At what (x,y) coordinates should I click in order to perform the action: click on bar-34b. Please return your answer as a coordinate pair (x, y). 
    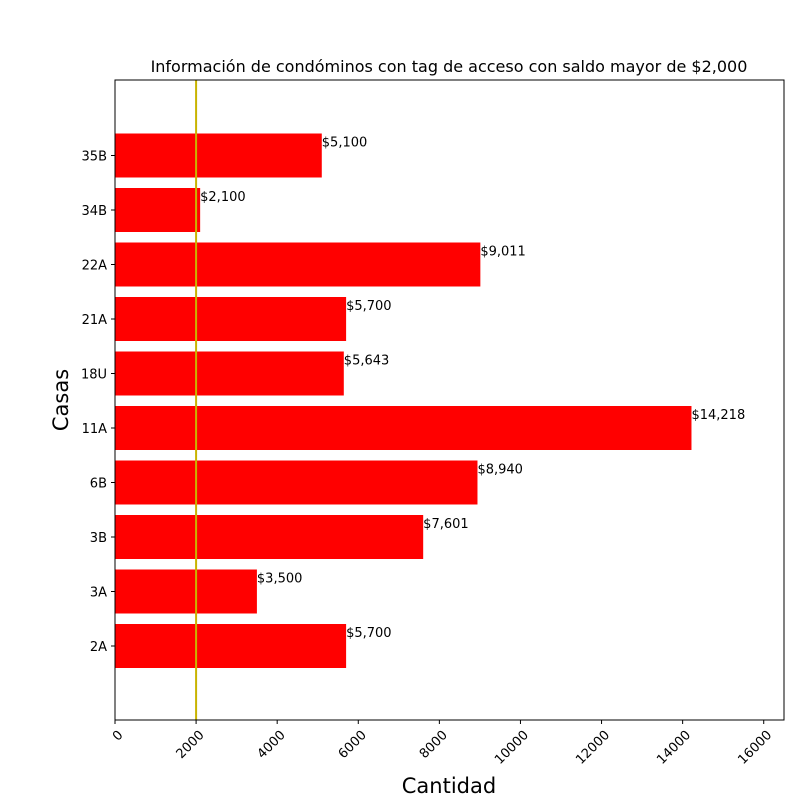
    Looking at the image, I should click on (158, 210).